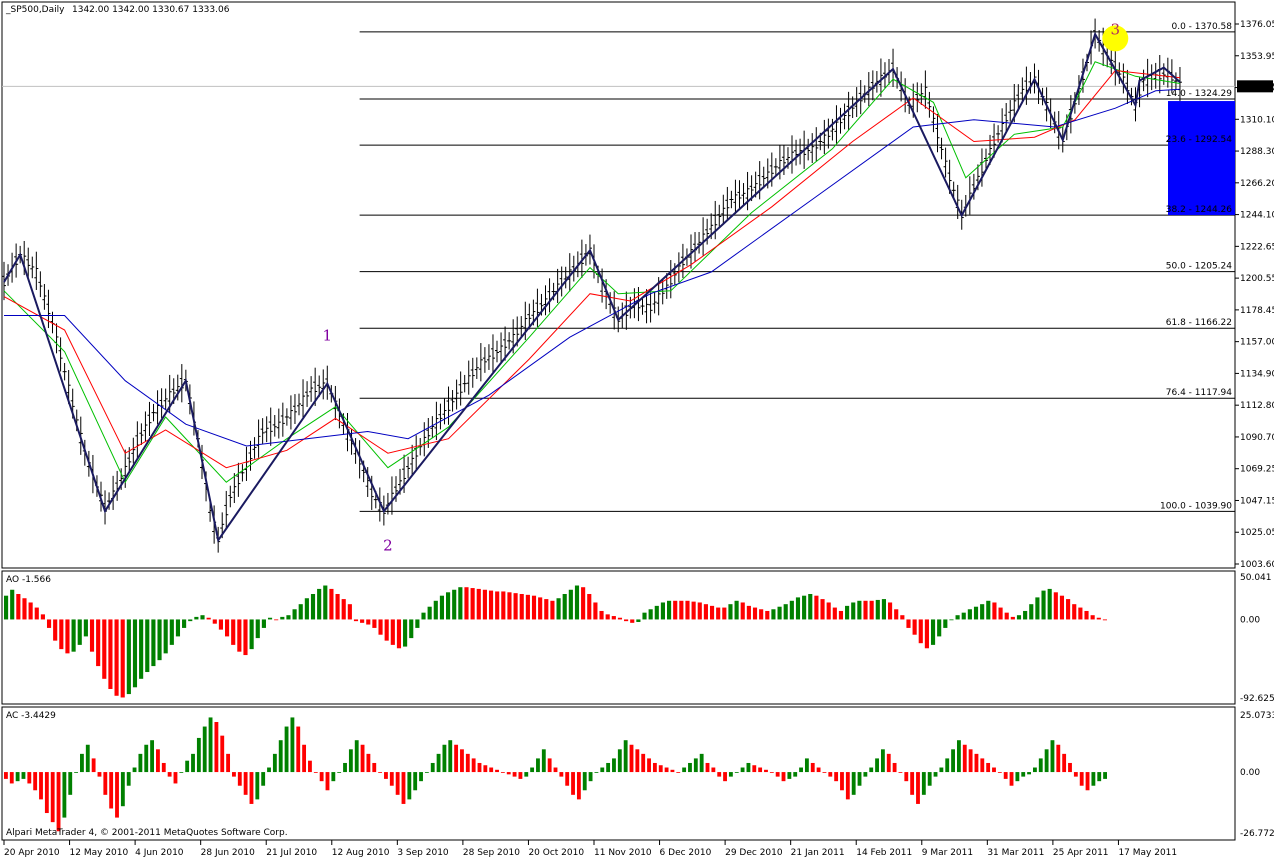 This screenshot has height=858, width=1274. What do you see at coordinates (1147, 853) in the screenshot?
I see `time-tick-label: 17 May 2011` at bounding box center [1147, 853].